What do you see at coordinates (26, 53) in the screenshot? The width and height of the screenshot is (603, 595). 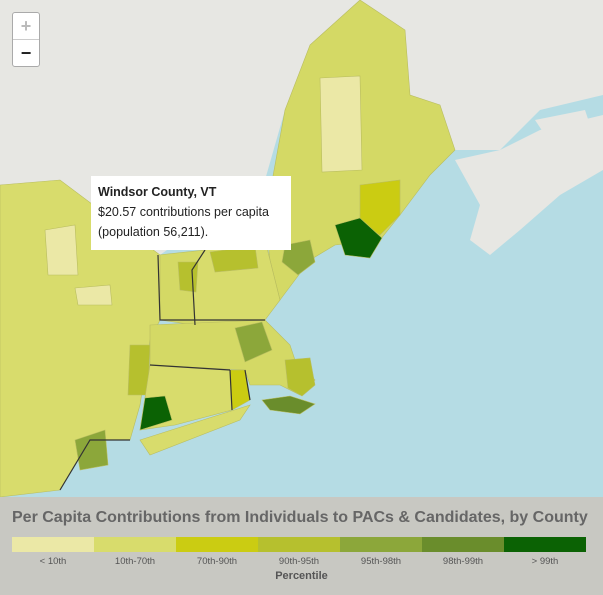 I see `zoom-out: −` at bounding box center [26, 53].